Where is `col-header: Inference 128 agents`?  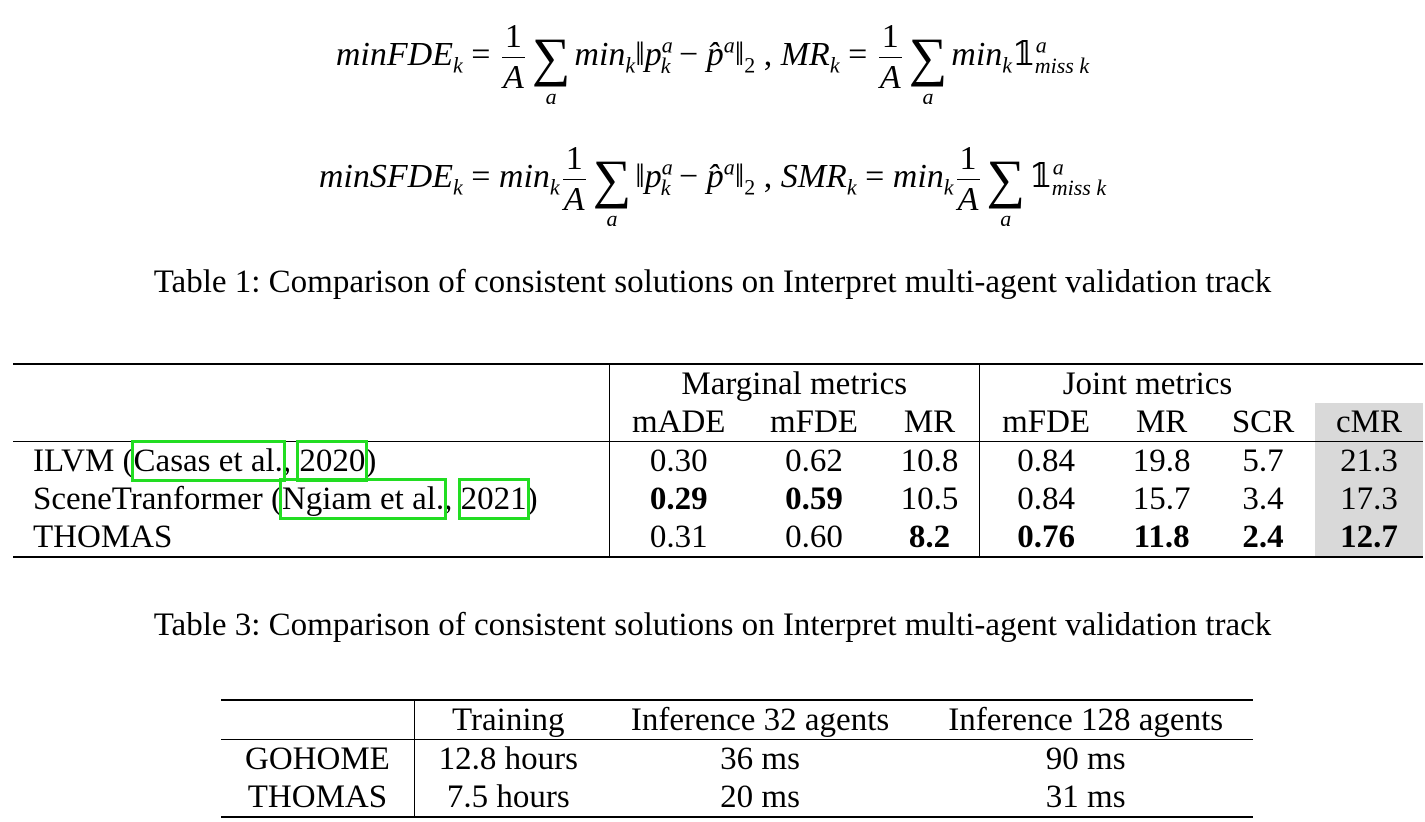 col-header: Inference 128 agents is located at coordinates (1086, 720).